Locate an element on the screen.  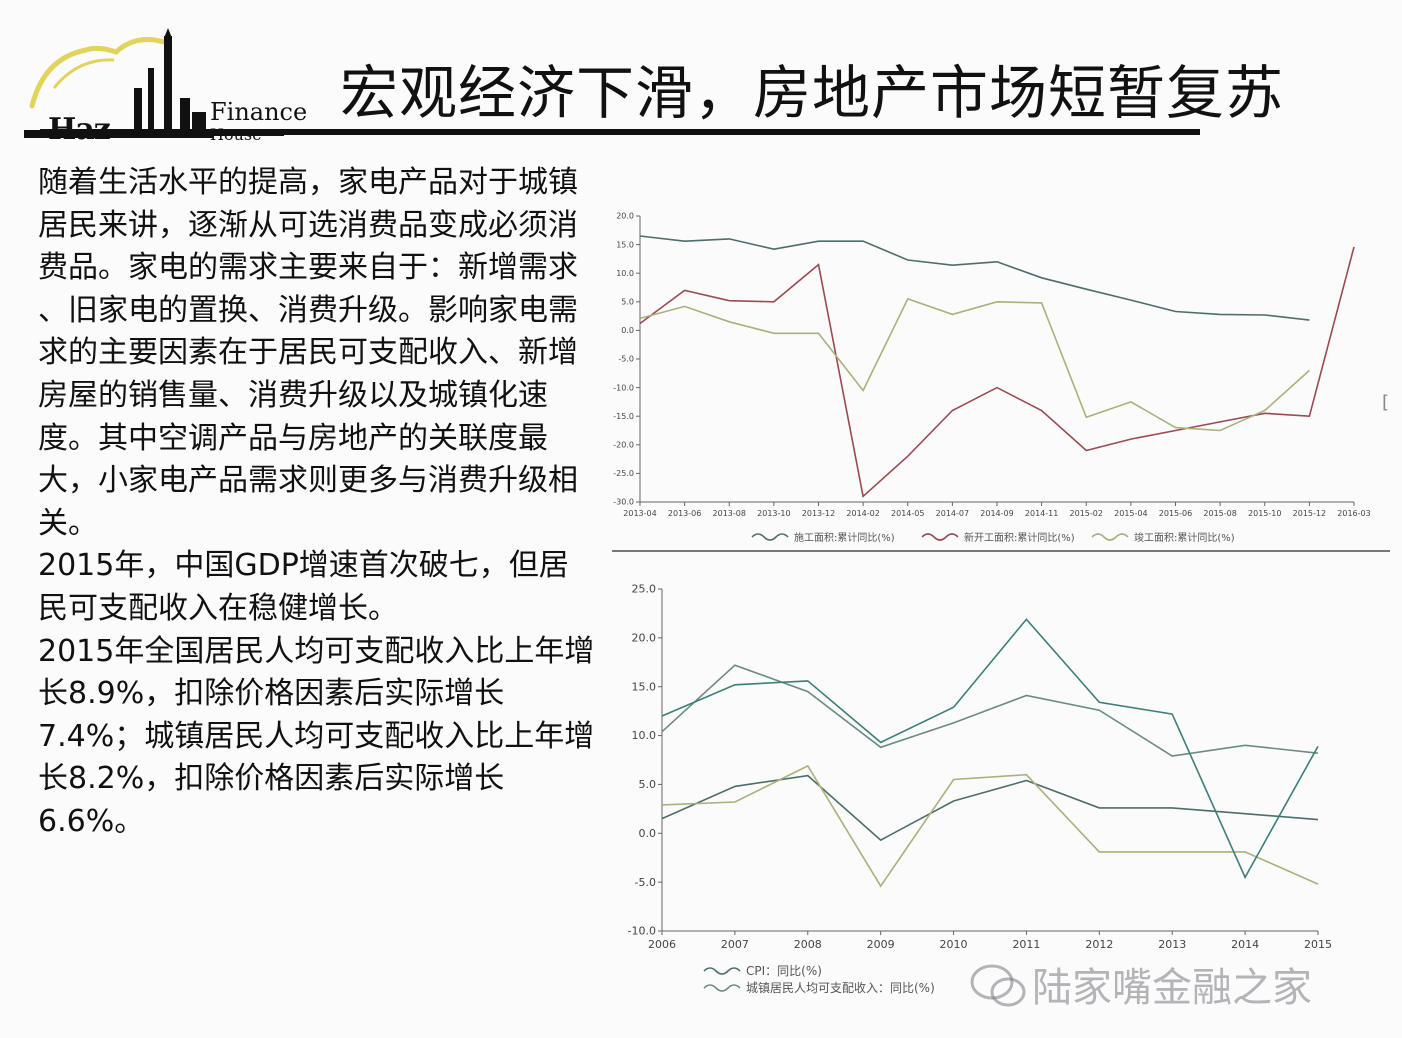
x-tick-label: 2014-09 is located at coordinates (996, 513).